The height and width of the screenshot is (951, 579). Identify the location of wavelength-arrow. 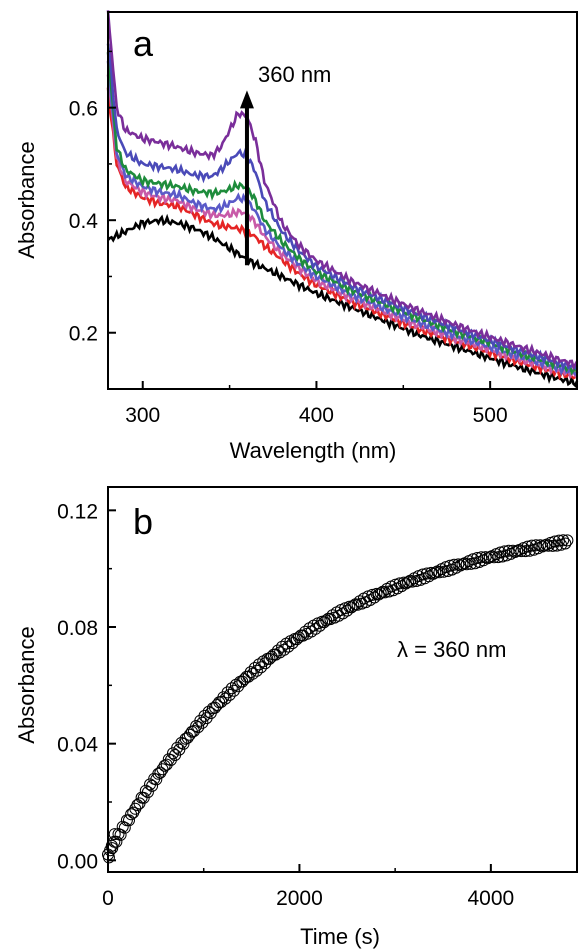
(246, 178).